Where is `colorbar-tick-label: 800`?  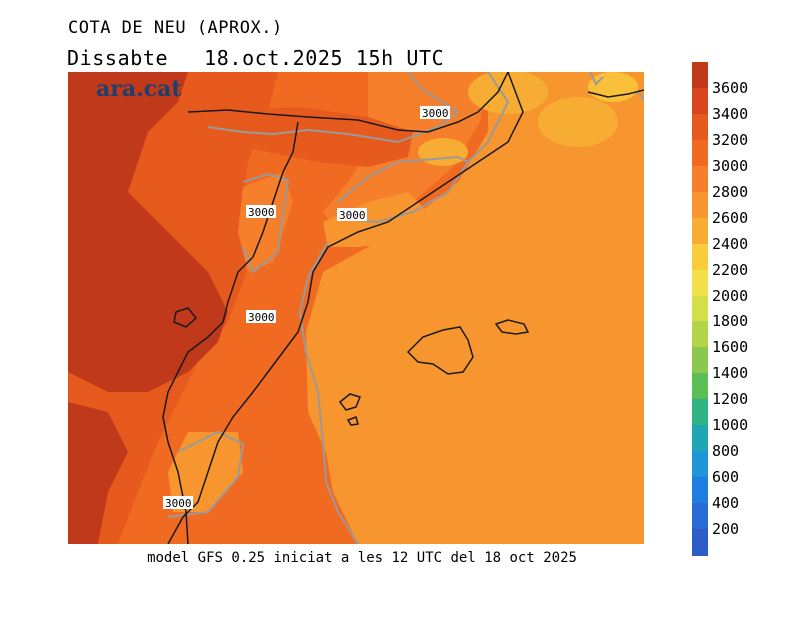
colorbar-tick-label: 800 is located at coordinates (726, 451).